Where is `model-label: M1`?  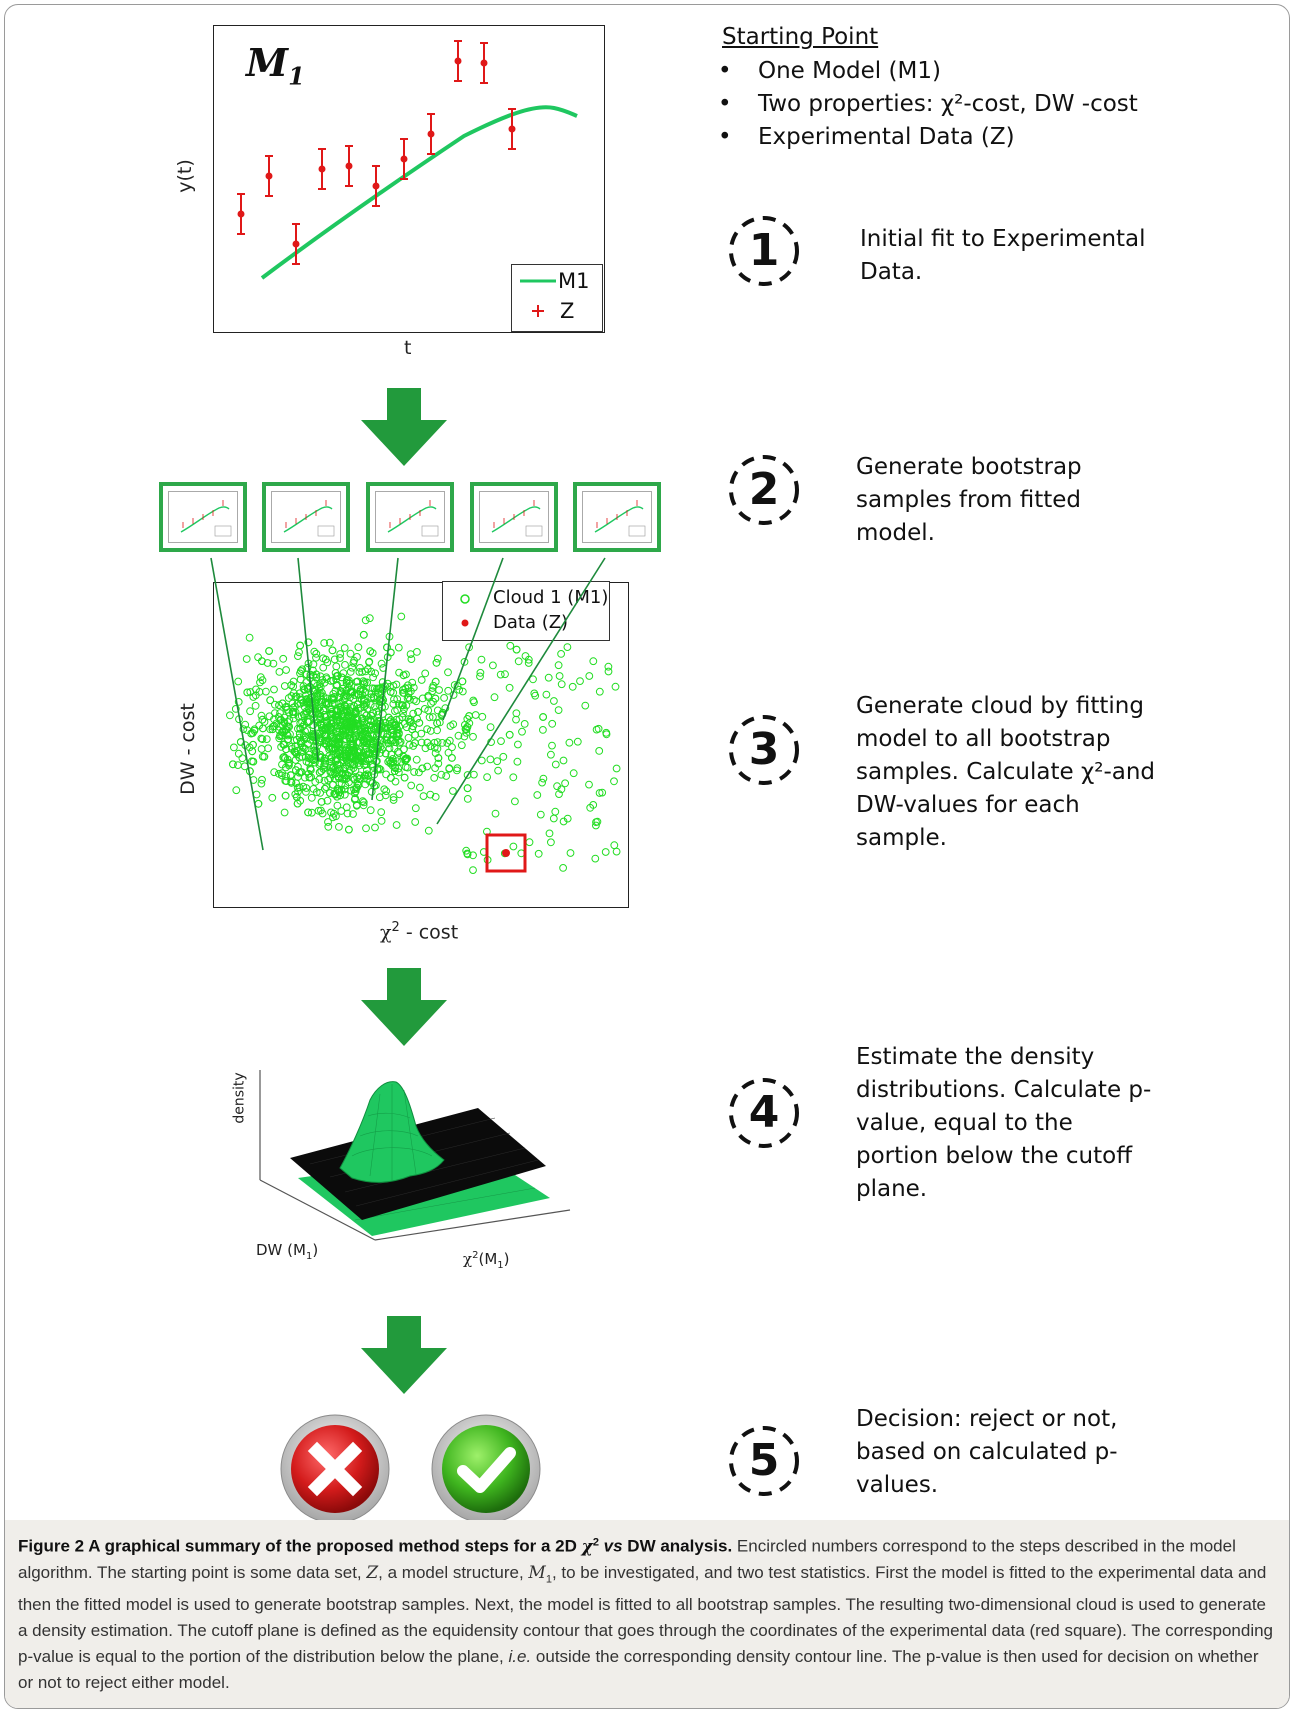 model-label: M1 is located at coordinates (275, 65).